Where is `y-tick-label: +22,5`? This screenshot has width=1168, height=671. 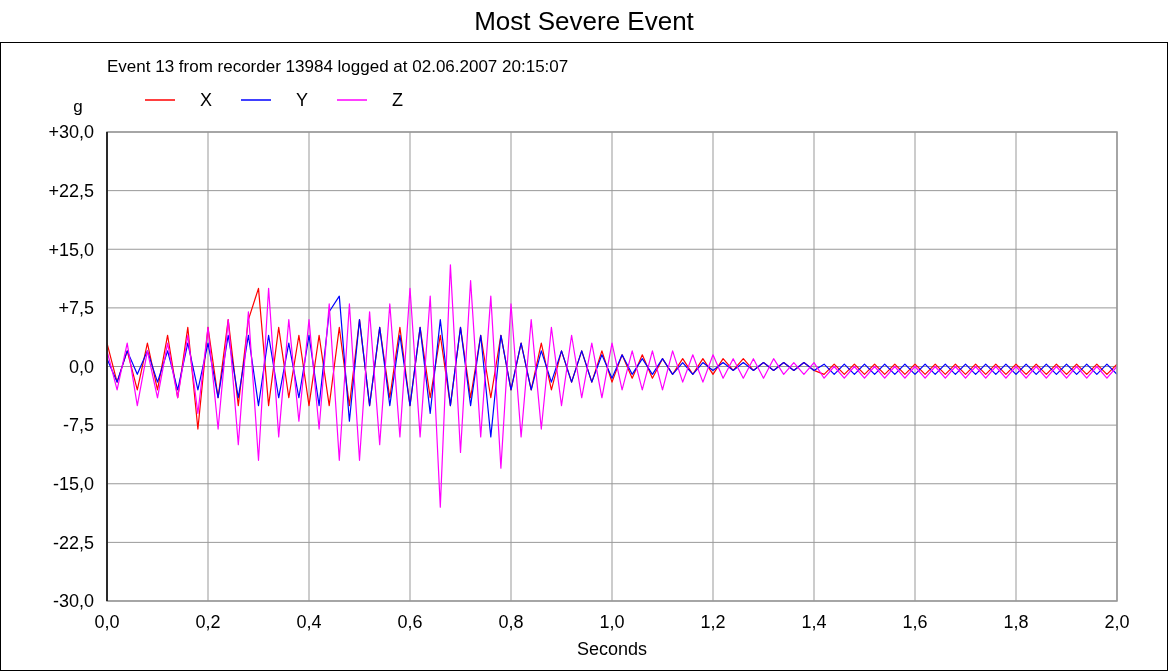
y-tick-label: +22,5 is located at coordinates (71, 190).